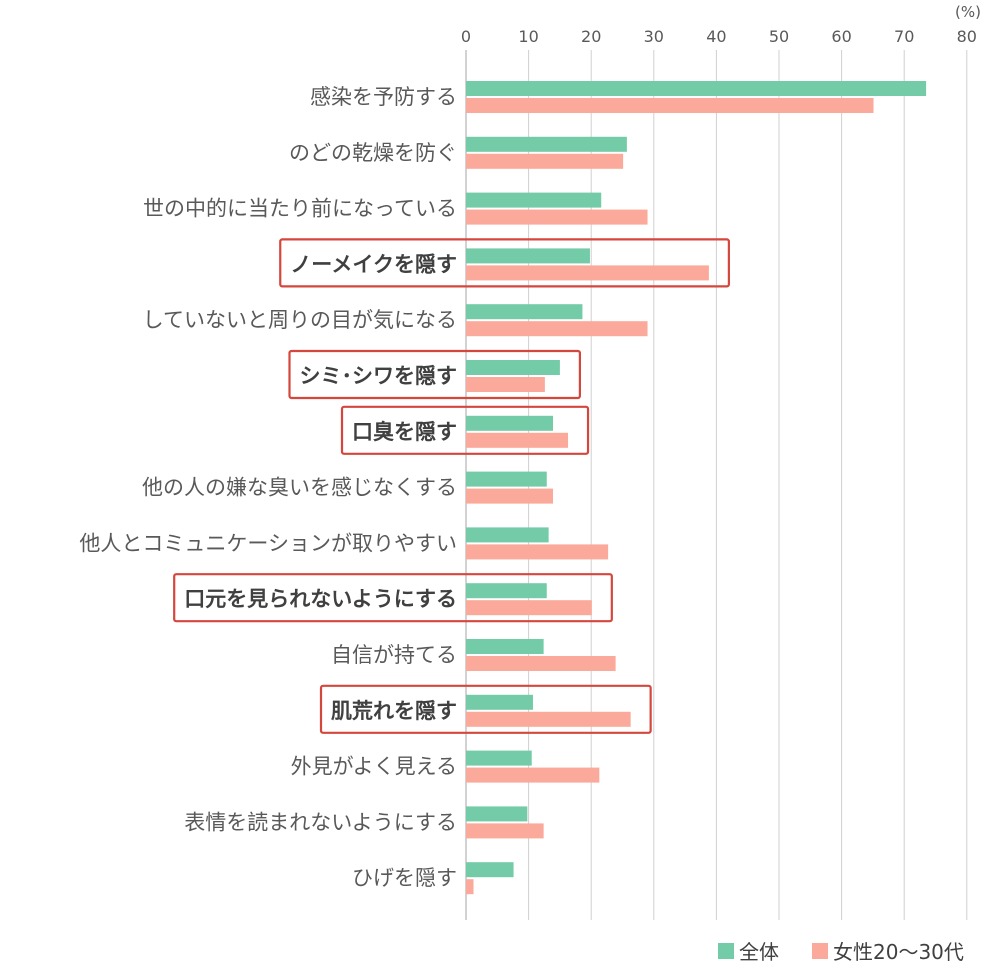  Describe the element at coordinates (591, 36) in the screenshot. I see `x-tick-label: 20` at that location.